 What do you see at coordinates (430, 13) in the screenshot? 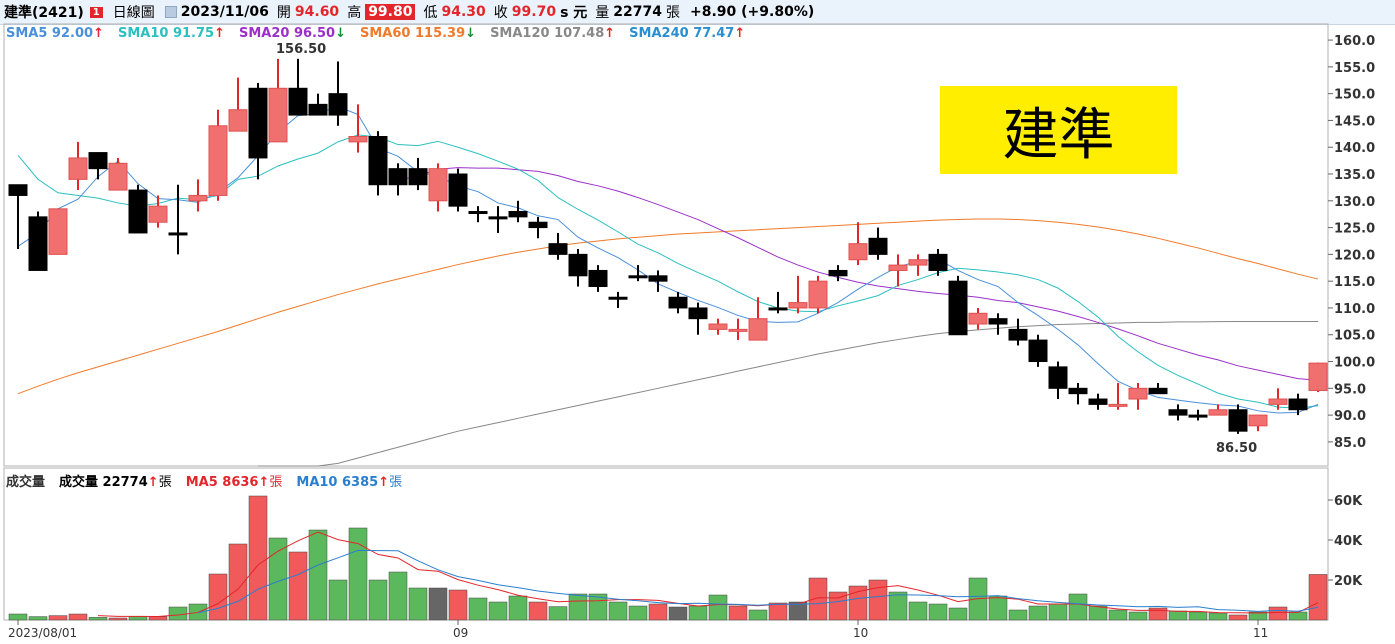
I see `low-label: 低` at bounding box center [430, 13].